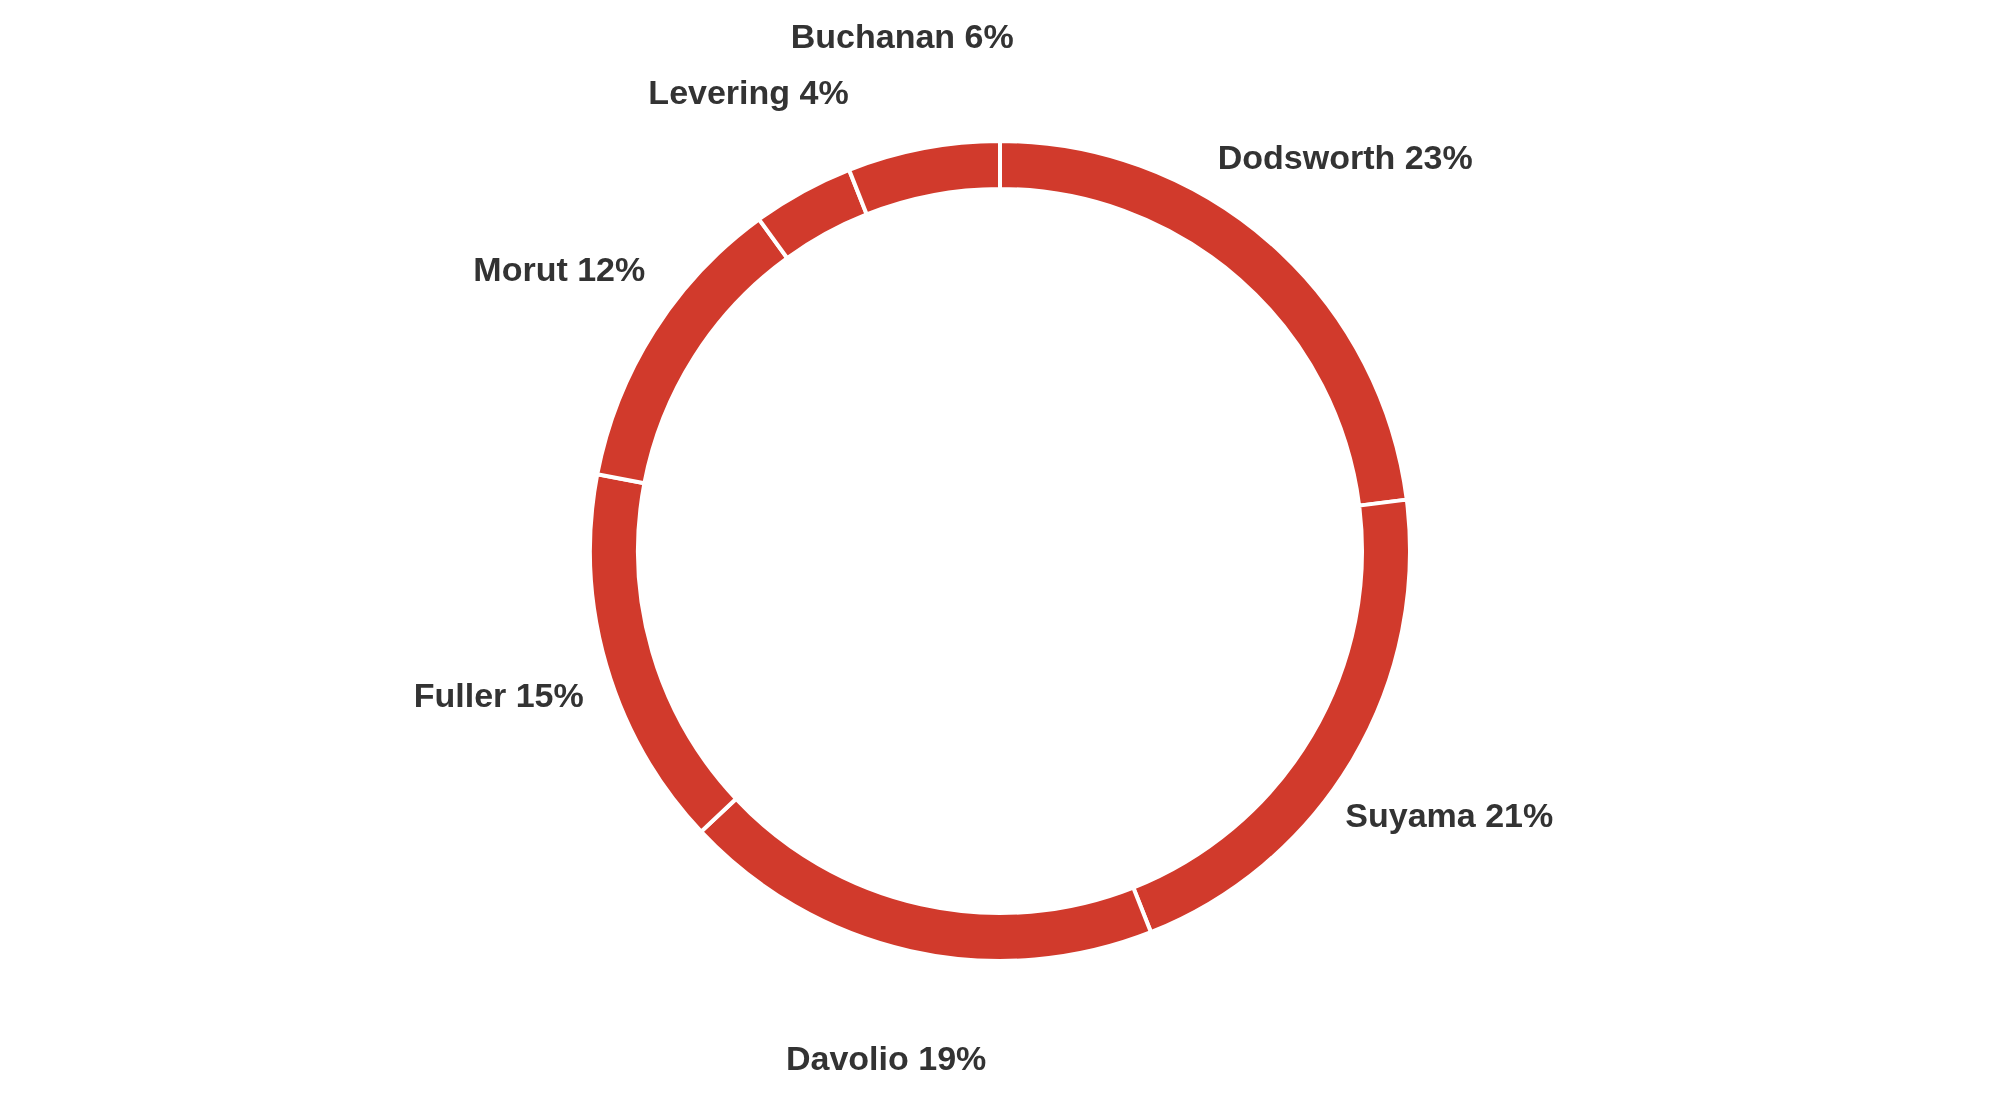 The image size is (2000, 1102). Describe the element at coordinates (498, 694) in the screenshot. I see `slice-label: Fuller 15%` at that location.